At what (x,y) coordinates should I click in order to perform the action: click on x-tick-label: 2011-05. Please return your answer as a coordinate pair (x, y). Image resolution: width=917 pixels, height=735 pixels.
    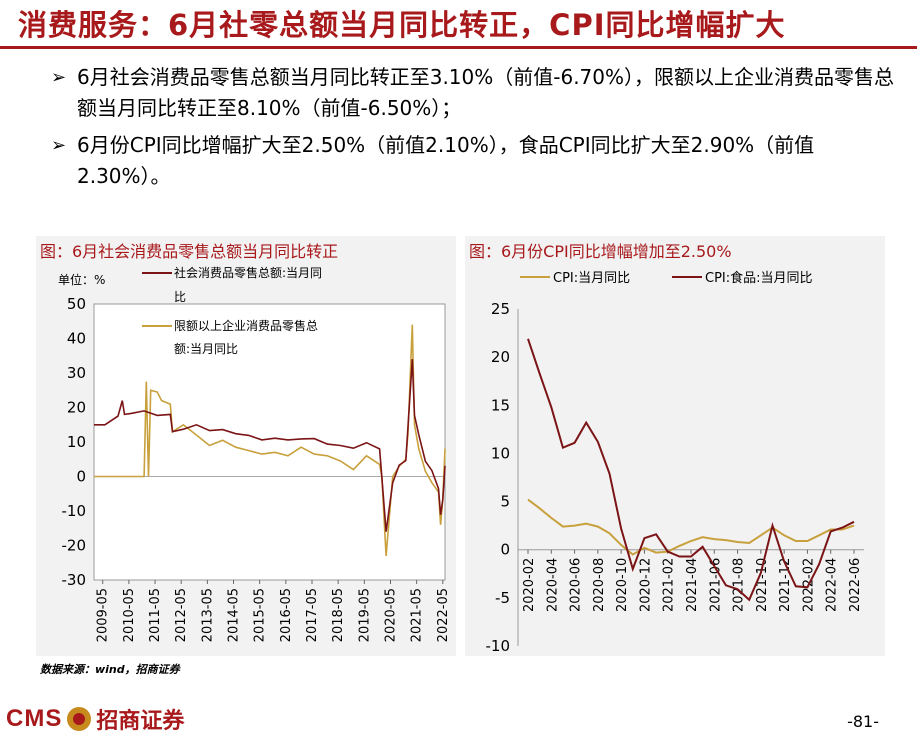
    Looking at the image, I should click on (155, 615).